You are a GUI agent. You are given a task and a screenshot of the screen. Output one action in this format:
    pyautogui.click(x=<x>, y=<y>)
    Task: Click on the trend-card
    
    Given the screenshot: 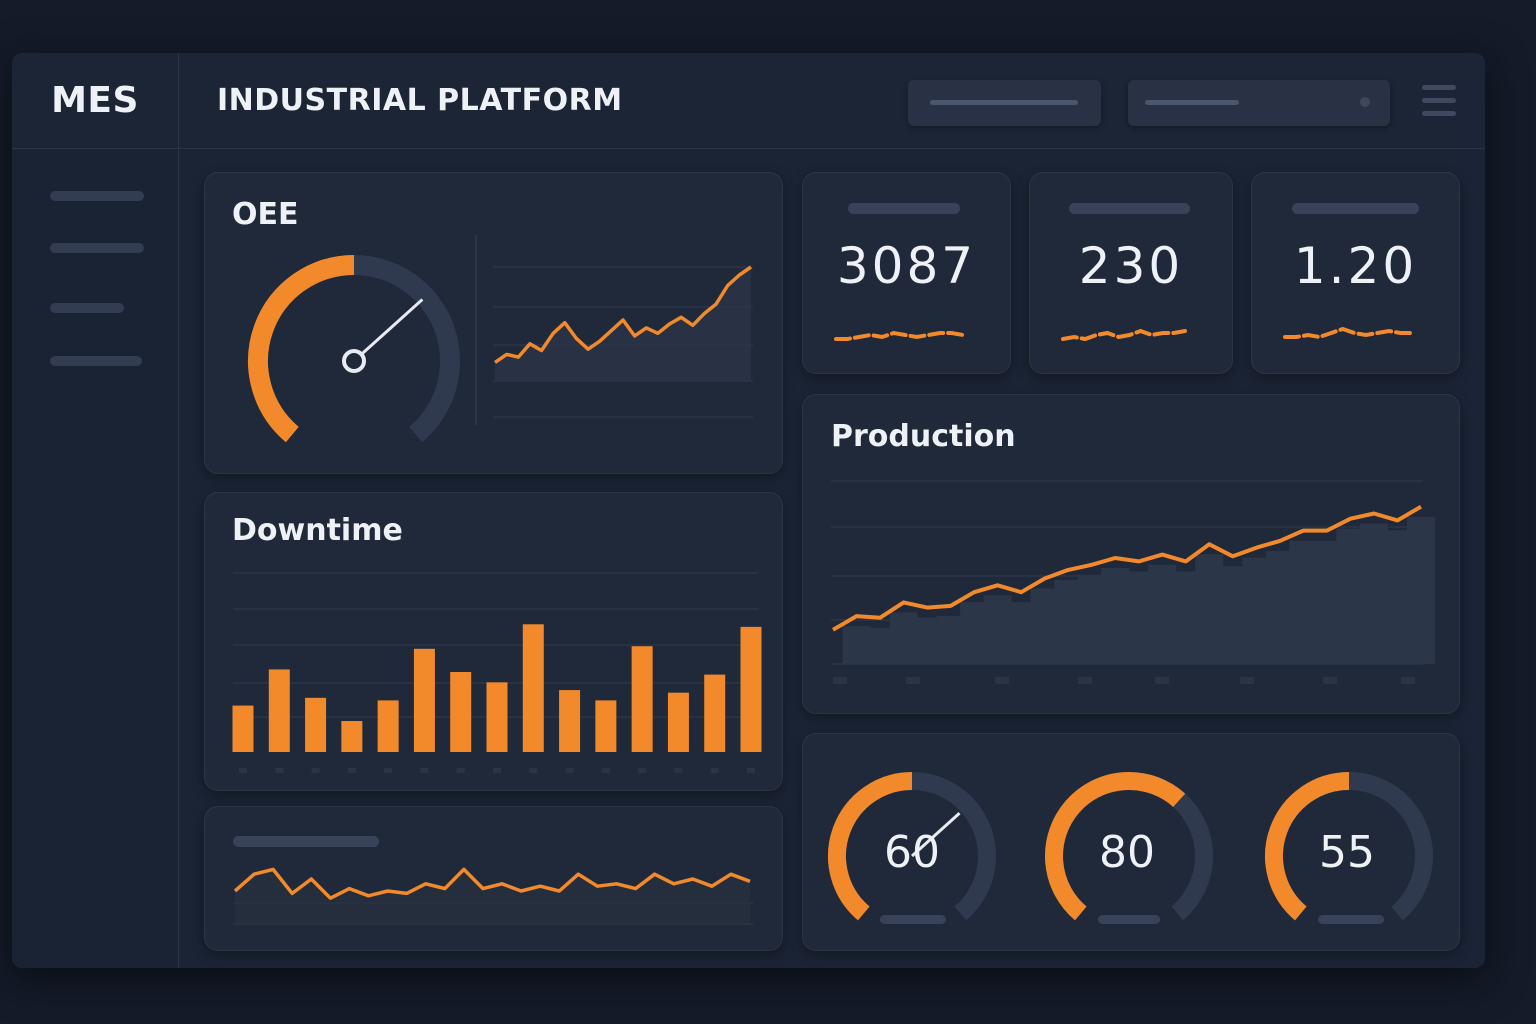 What is the action you would take?
    pyautogui.click(x=493, y=878)
    